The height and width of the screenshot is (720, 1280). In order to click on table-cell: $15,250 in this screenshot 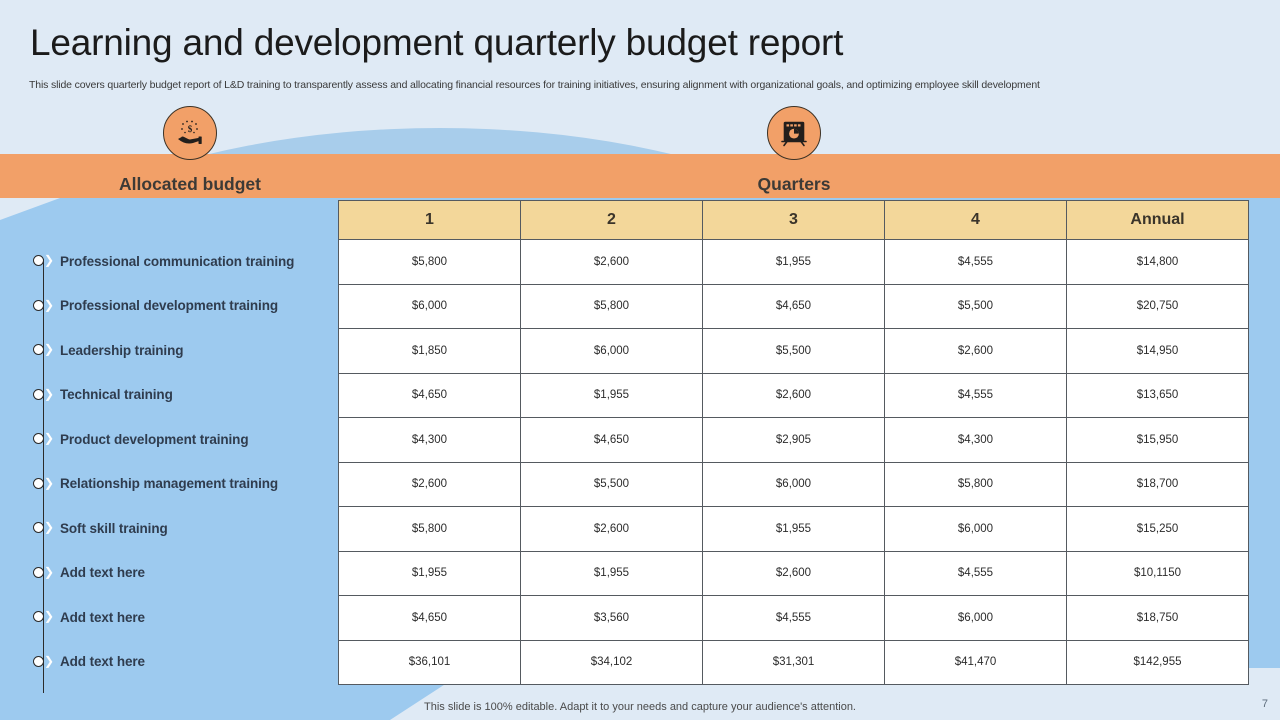, I will do `click(1157, 529)`.